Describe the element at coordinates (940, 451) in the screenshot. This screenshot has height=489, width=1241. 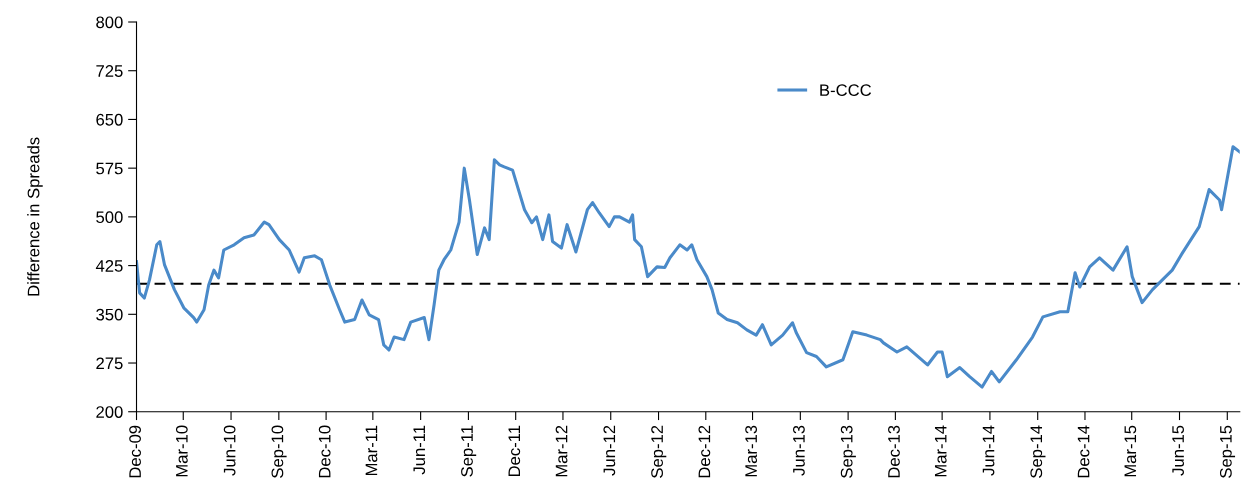
I see `x-tick-label: Mar-14` at that location.